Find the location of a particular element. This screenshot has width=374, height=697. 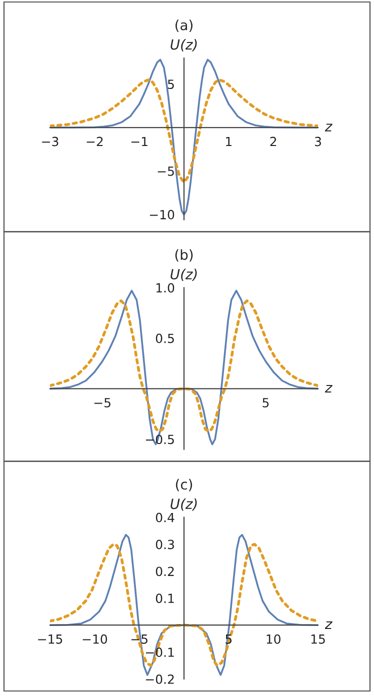

x-tick-label: 15 is located at coordinates (318, 639).